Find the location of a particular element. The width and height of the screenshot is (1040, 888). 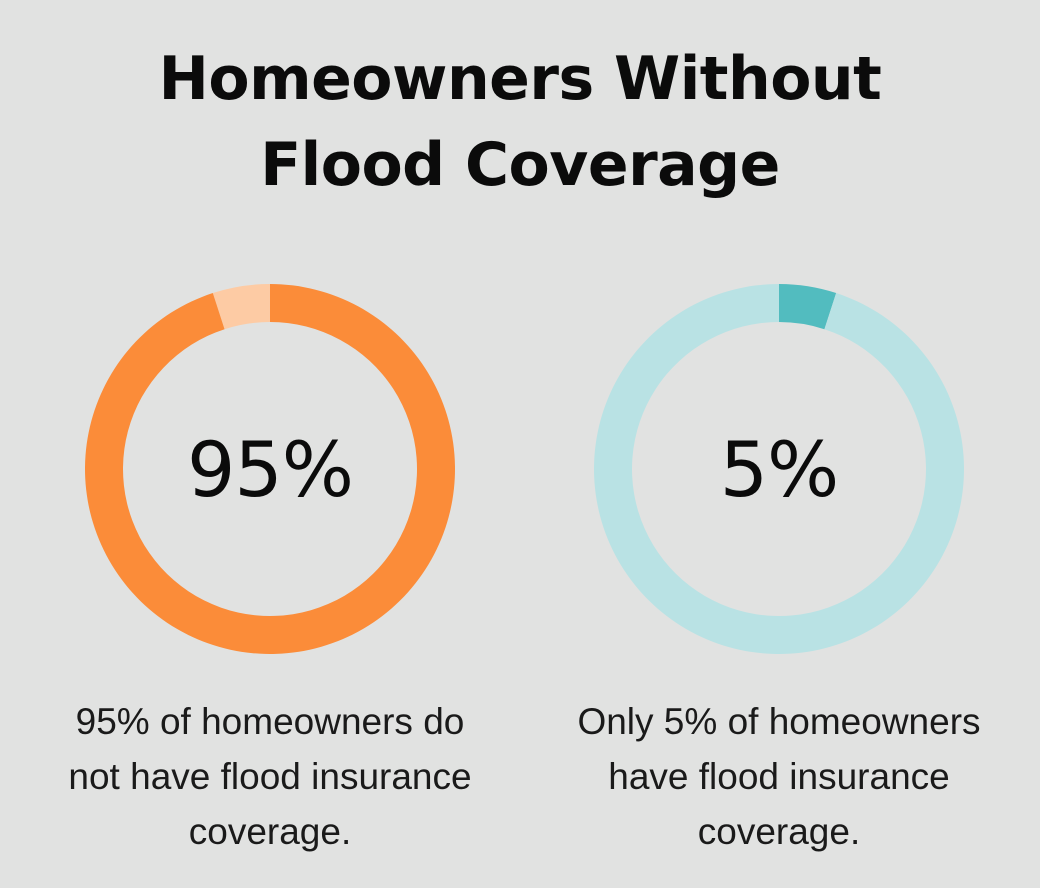

donut-center-value-uninsured: 95% is located at coordinates (270, 469).